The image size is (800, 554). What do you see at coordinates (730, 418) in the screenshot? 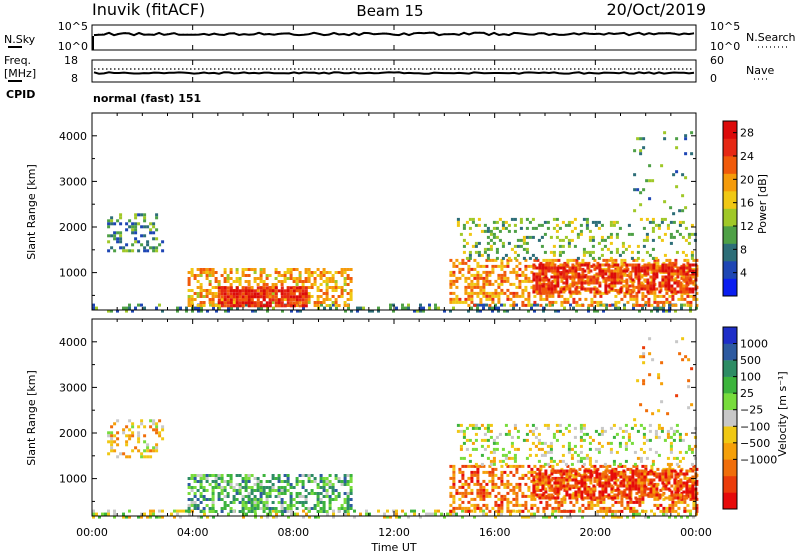
I see `colorbar-swatch` at bounding box center [730, 418].